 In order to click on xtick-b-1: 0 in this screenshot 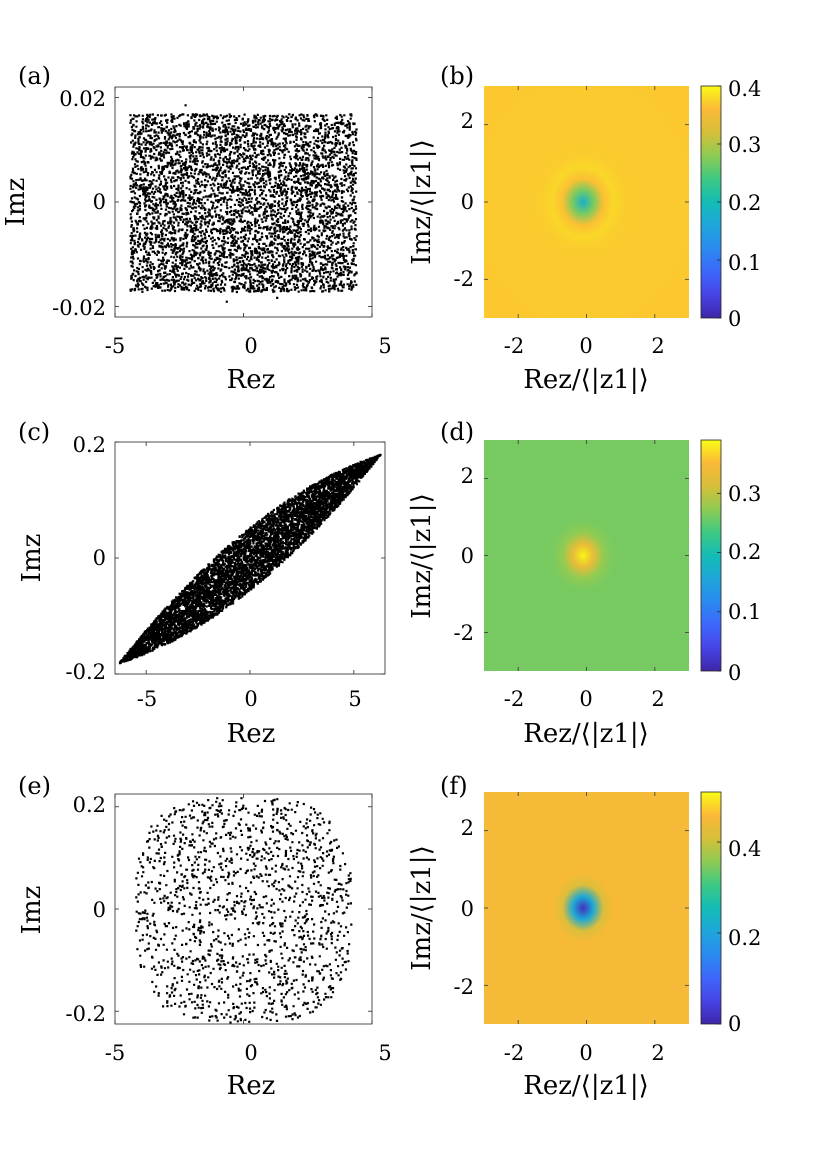, I will do `click(585, 346)`.